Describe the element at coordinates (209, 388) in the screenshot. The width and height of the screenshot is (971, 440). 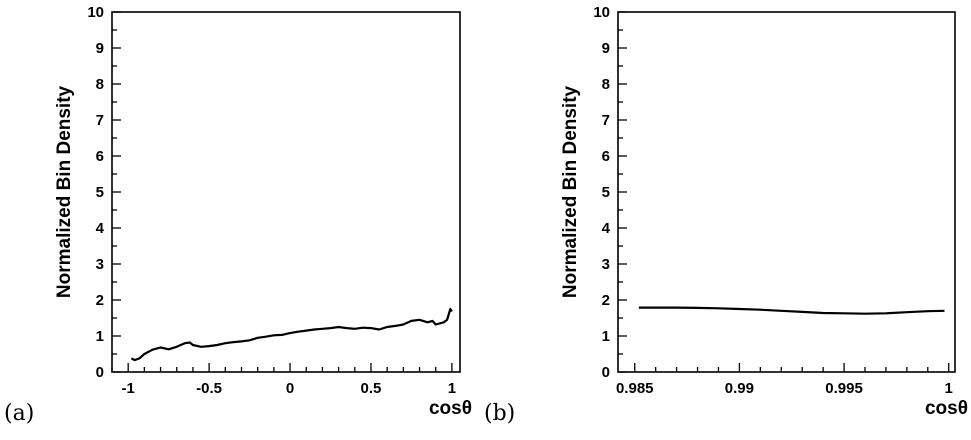
I see `x-tick-label: -0.5` at that location.